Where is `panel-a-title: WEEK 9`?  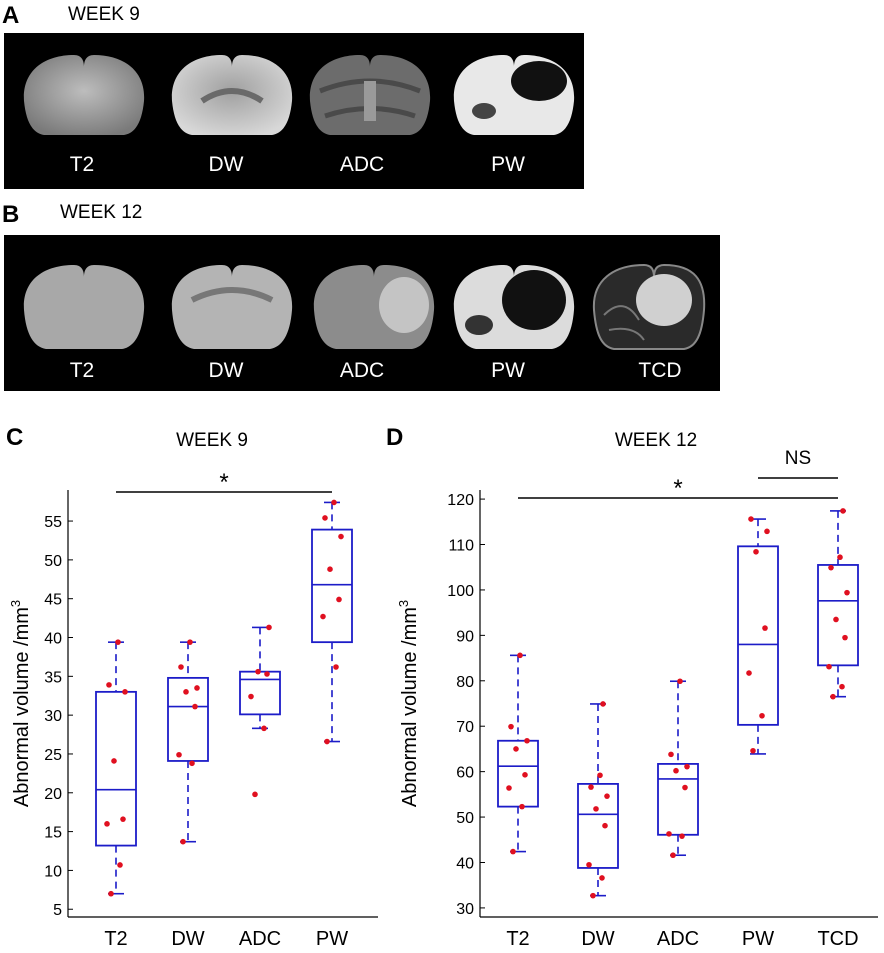
panel-a-title: WEEK 9 is located at coordinates (104, 14).